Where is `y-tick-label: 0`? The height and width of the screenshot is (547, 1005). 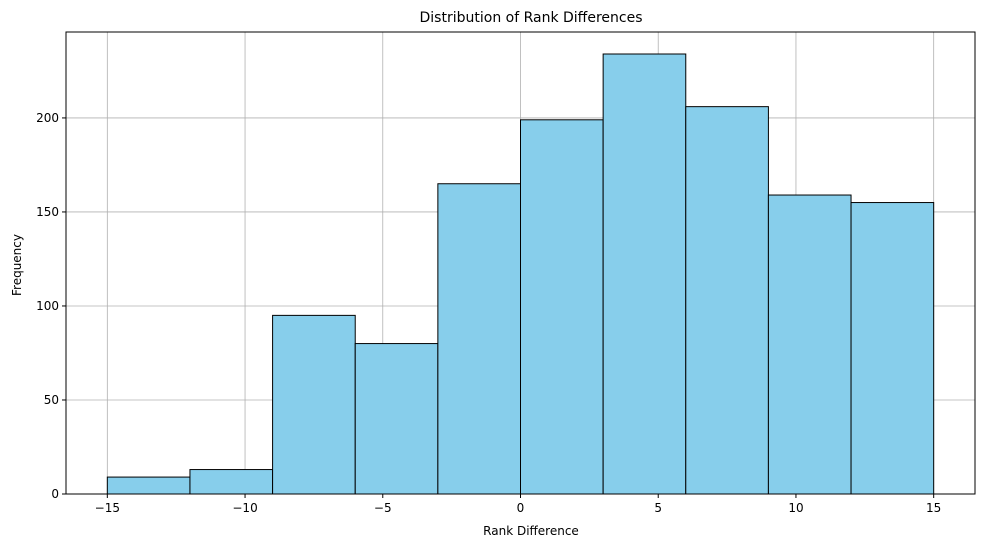
y-tick-label: 0 is located at coordinates (55, 494).